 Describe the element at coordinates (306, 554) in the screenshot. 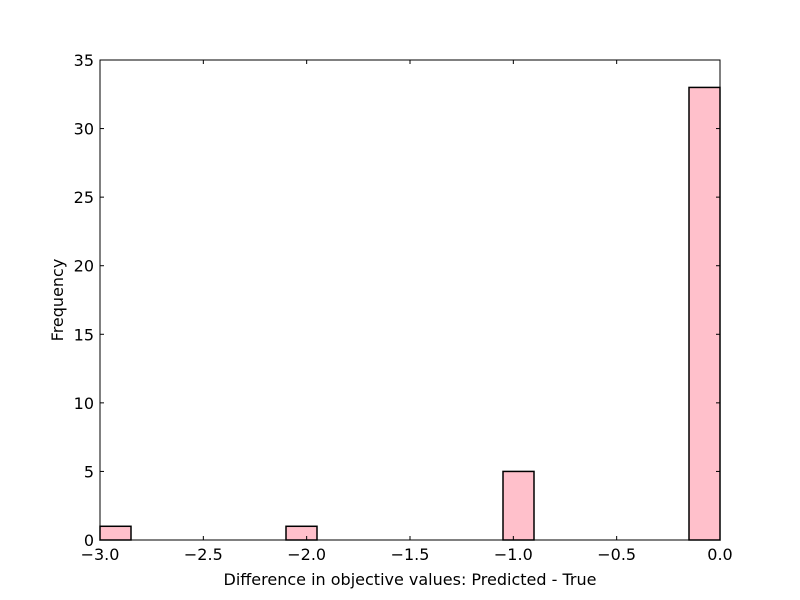

I see `x-tick-label-2: −2.0` at that location.